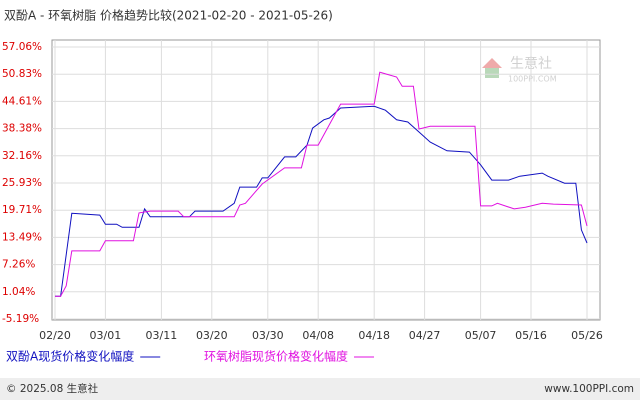 The height and width of the screenshot is (400, 640). What do you see at coordinates (268, 335) in the screenshot?
I see `x-tick-label: 03/30` at bounding box center [268, 335].